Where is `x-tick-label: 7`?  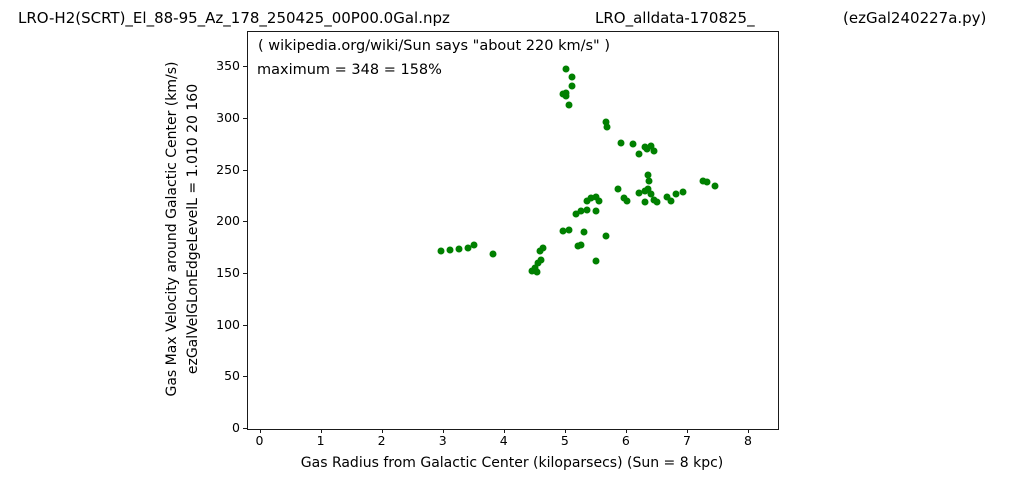
x-tick-label: 7 is located at coordinates (686, 440).